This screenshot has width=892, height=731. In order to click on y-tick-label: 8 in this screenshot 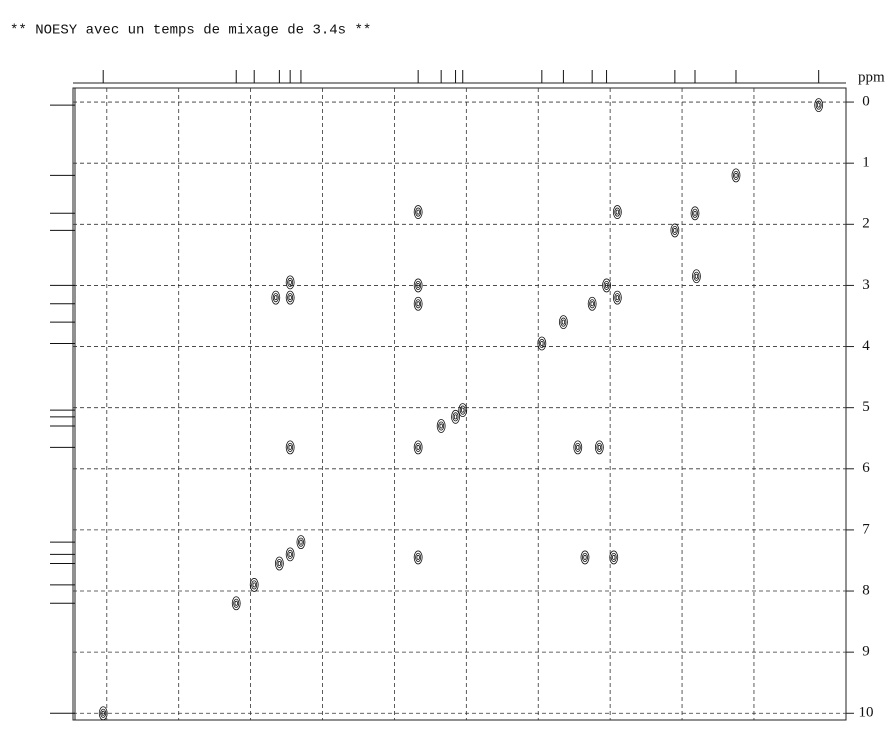, I will do `click(866, 590)`.